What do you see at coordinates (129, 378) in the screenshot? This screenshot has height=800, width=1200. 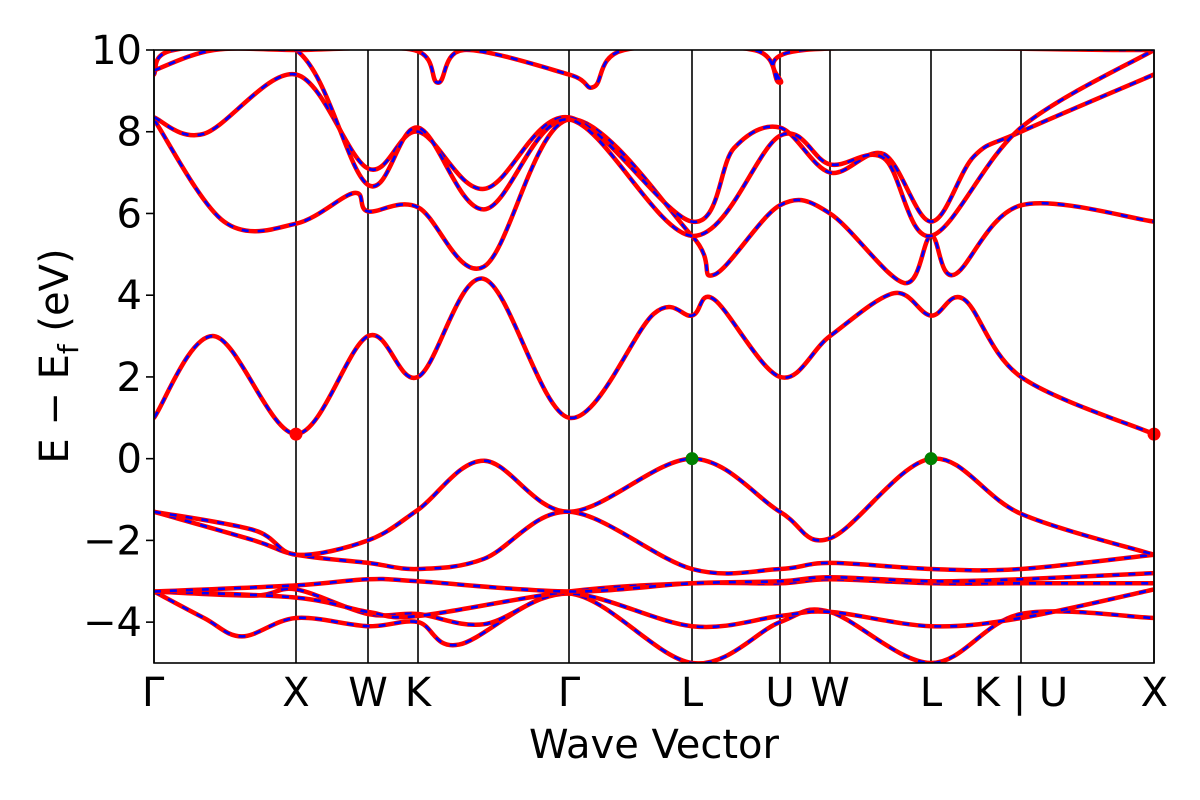 I see `y-tick-label: 2` at bounding box center [129, 378].